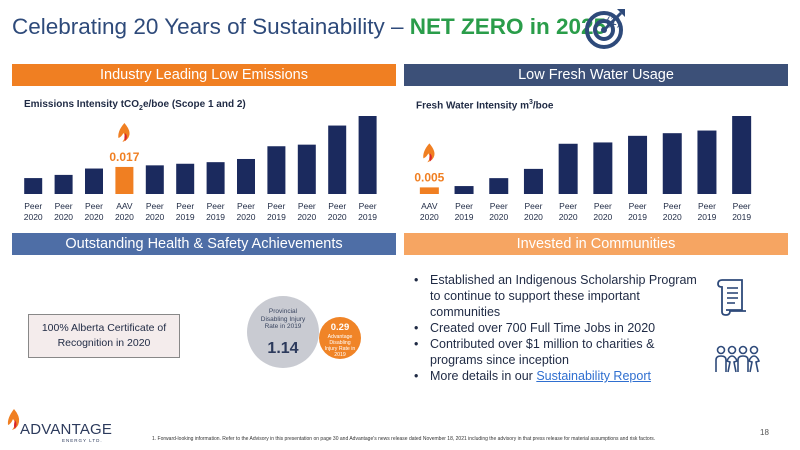  I want to click on sustainability-report-link: Sustainability Report, so click(593, 376).